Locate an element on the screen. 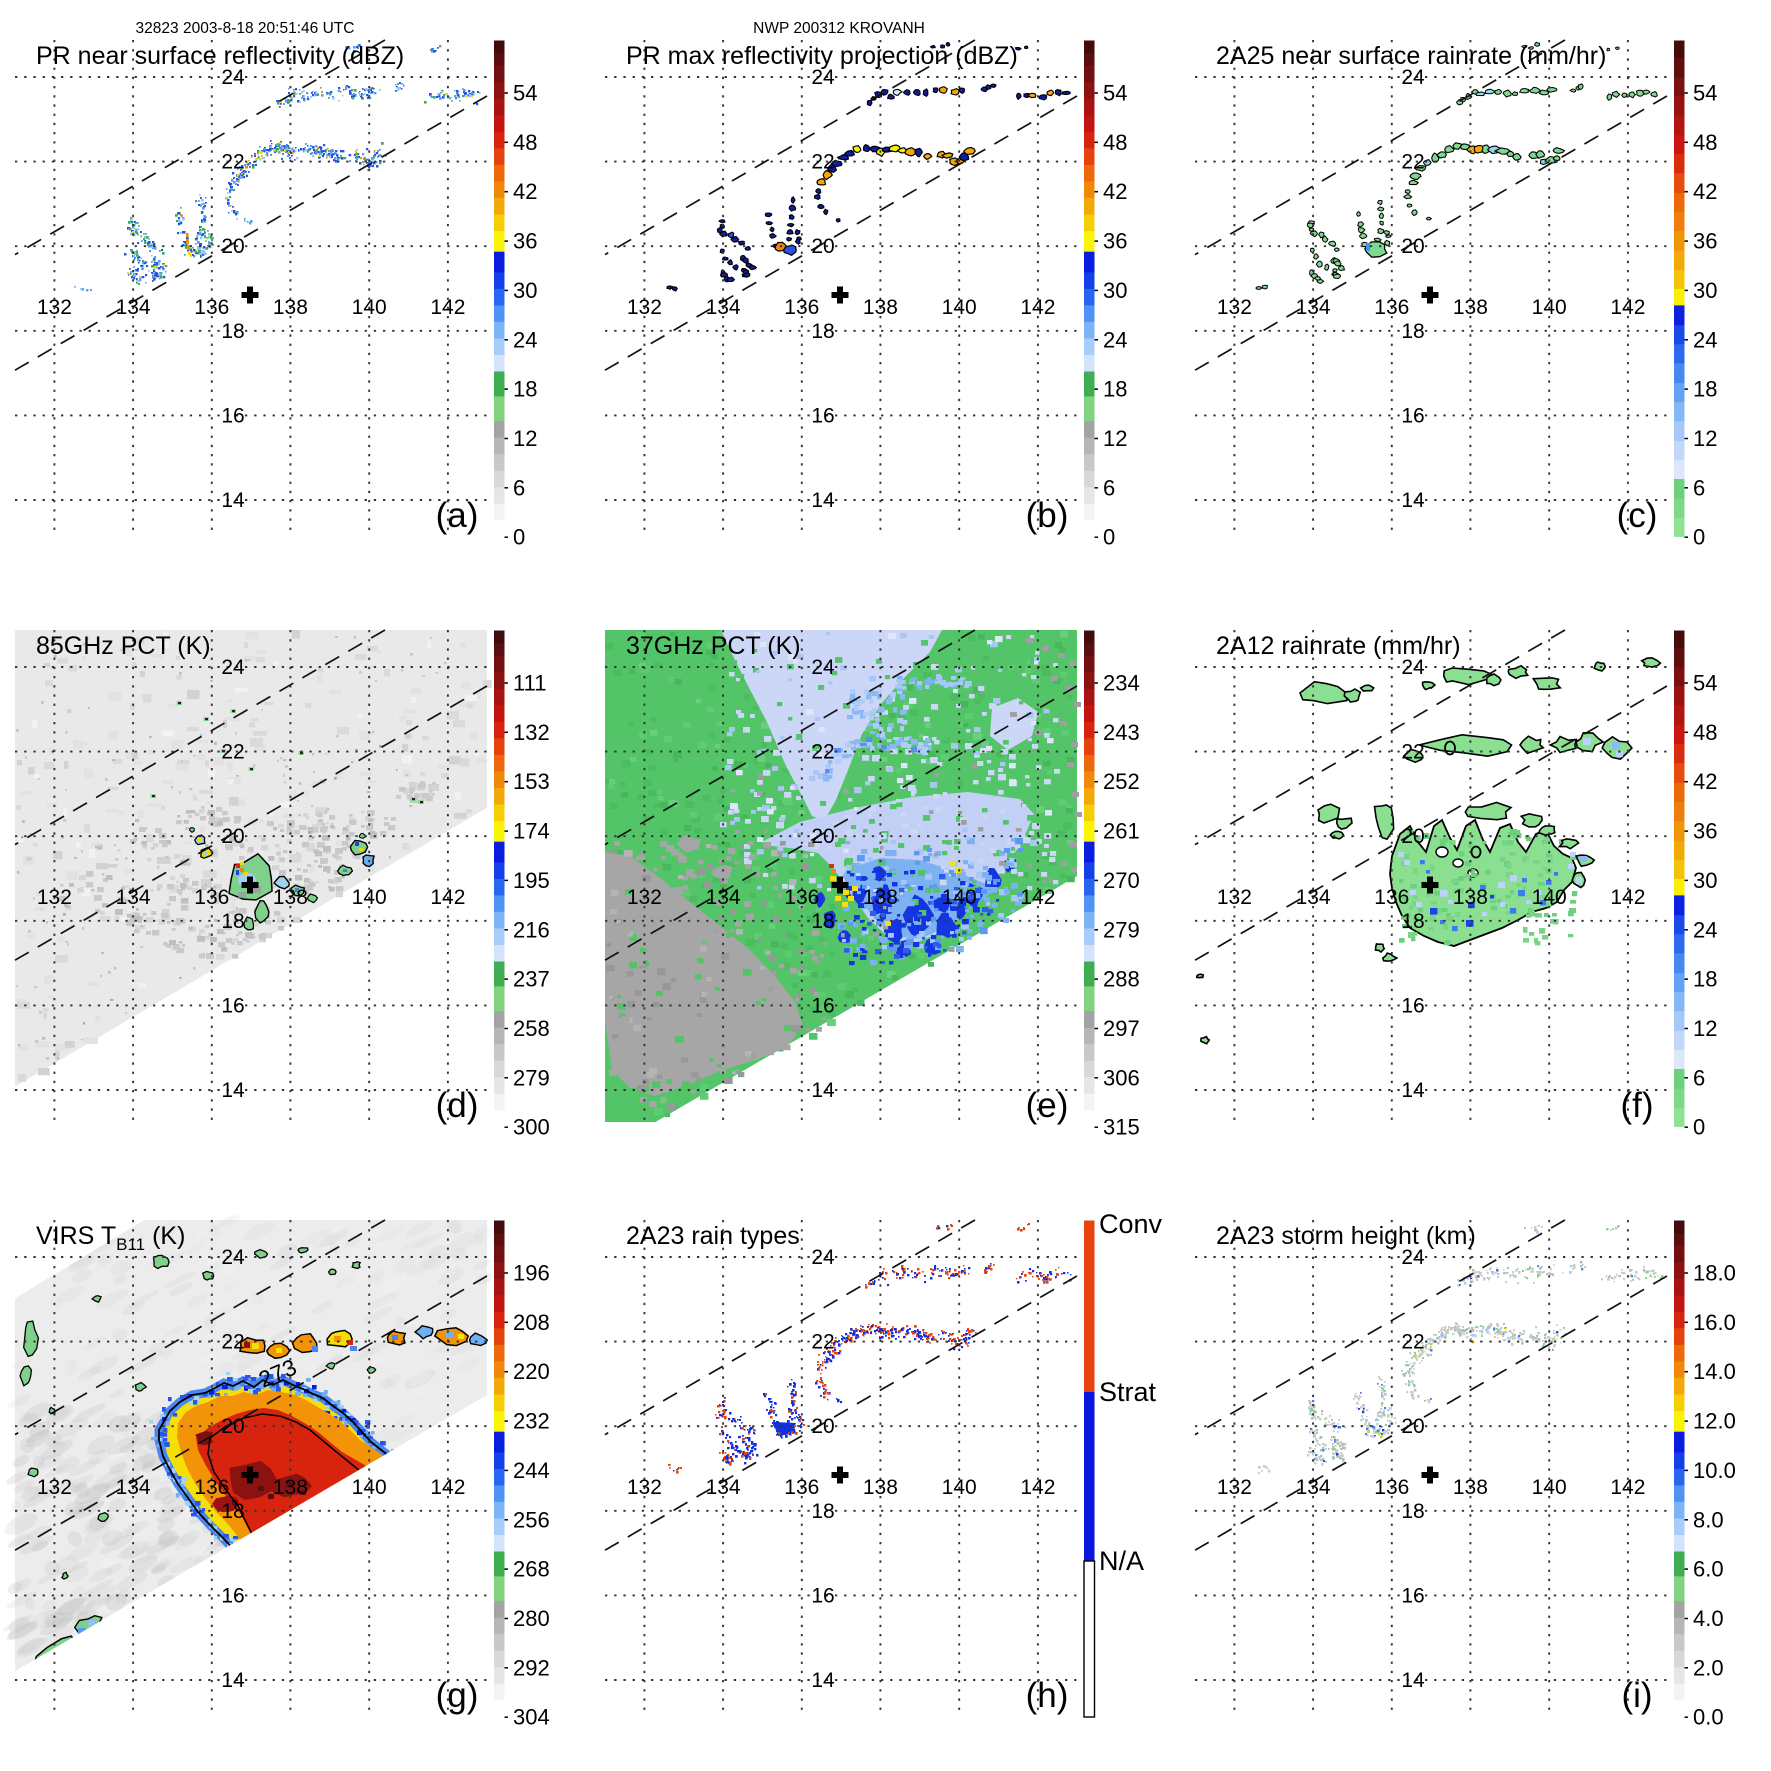 The image size is (1771, 1771). svg-text: 8.0 is located at coordinates (1708, 1519).